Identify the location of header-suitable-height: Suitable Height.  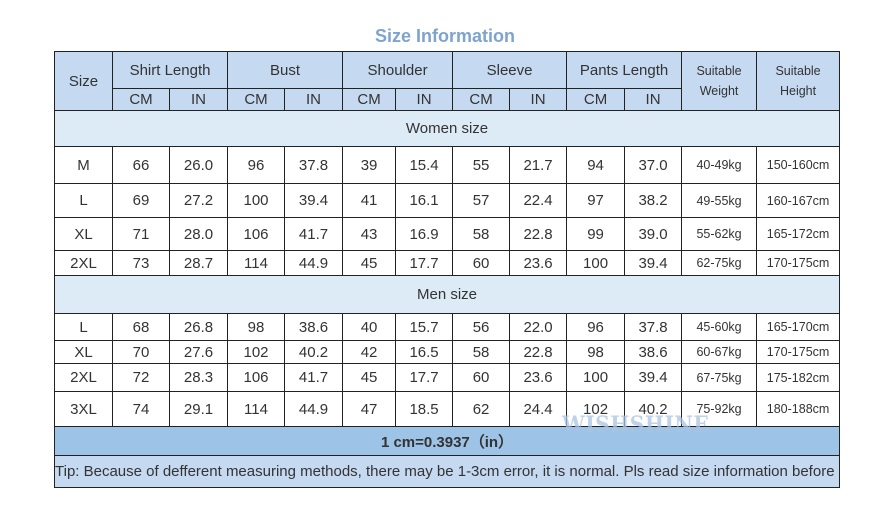
(798, 81).